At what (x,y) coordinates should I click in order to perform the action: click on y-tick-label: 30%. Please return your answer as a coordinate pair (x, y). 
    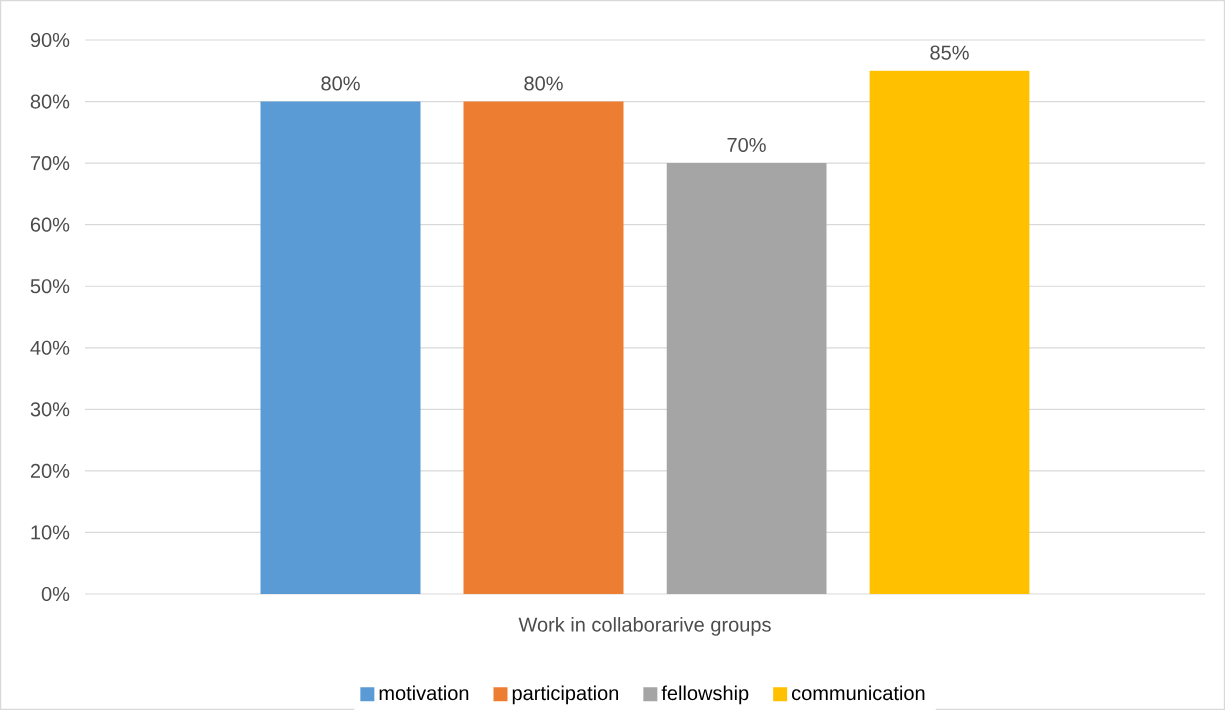
    Looking at the image, I should click on (50, 409).